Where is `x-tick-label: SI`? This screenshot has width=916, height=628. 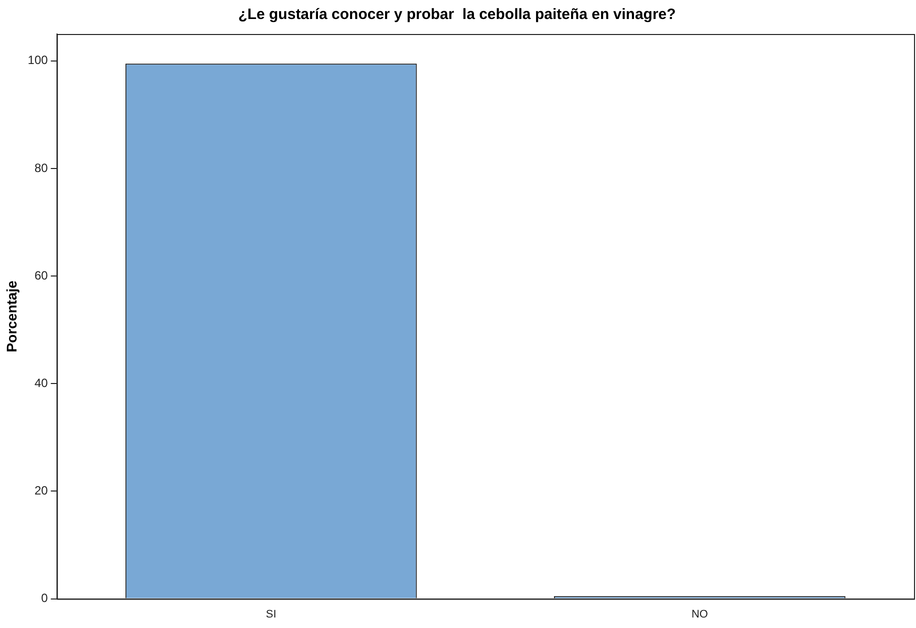
x-tick-label: SI is located at coordinates (271, 614).